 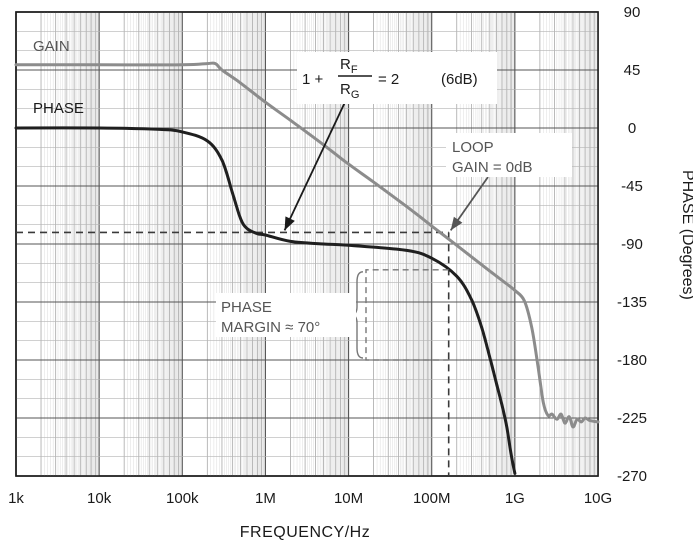 I want to click on y-tick-labels: 90 45 0 -45 -90 -135 -180 -225 -270, so click(x=632, y=244).